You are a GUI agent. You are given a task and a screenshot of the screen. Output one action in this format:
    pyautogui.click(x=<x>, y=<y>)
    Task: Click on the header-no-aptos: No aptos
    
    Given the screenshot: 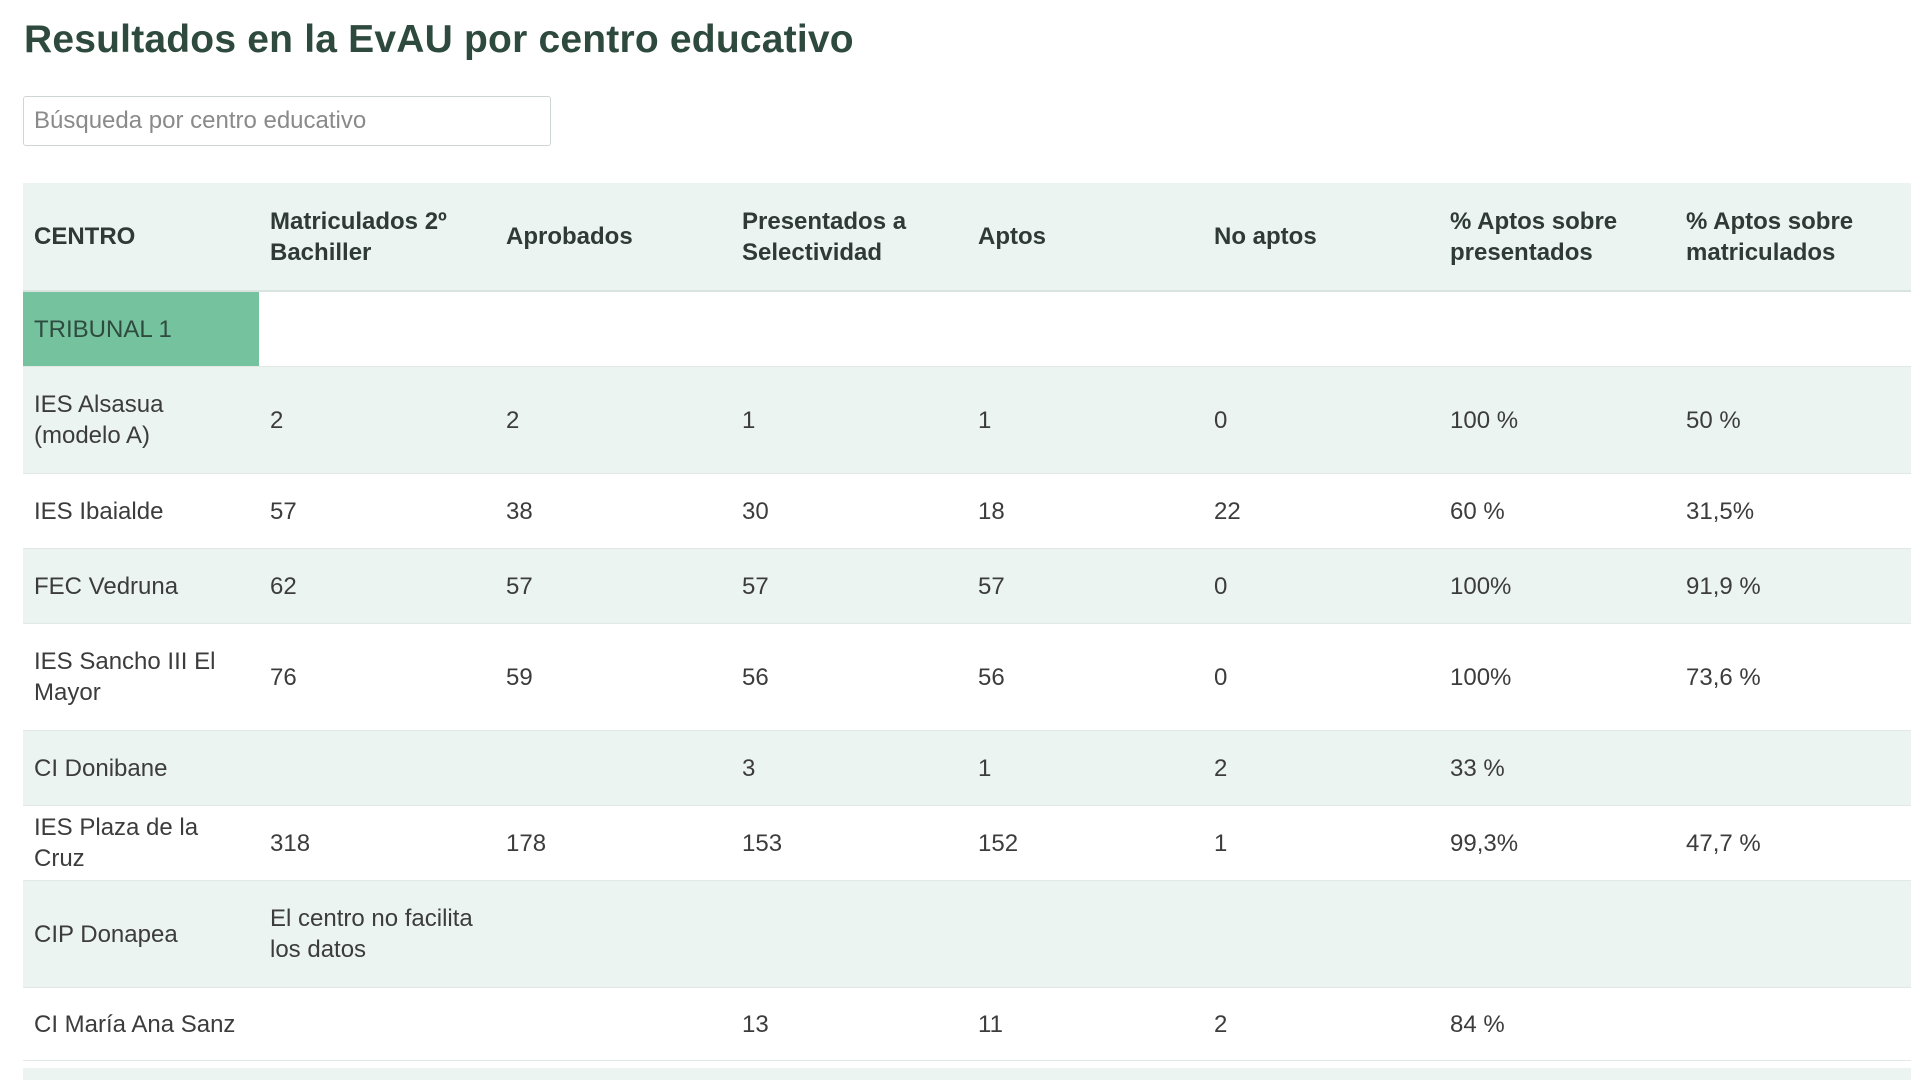 What is the action you would take?
    pyautogui.click(x=1321, y=237)
    